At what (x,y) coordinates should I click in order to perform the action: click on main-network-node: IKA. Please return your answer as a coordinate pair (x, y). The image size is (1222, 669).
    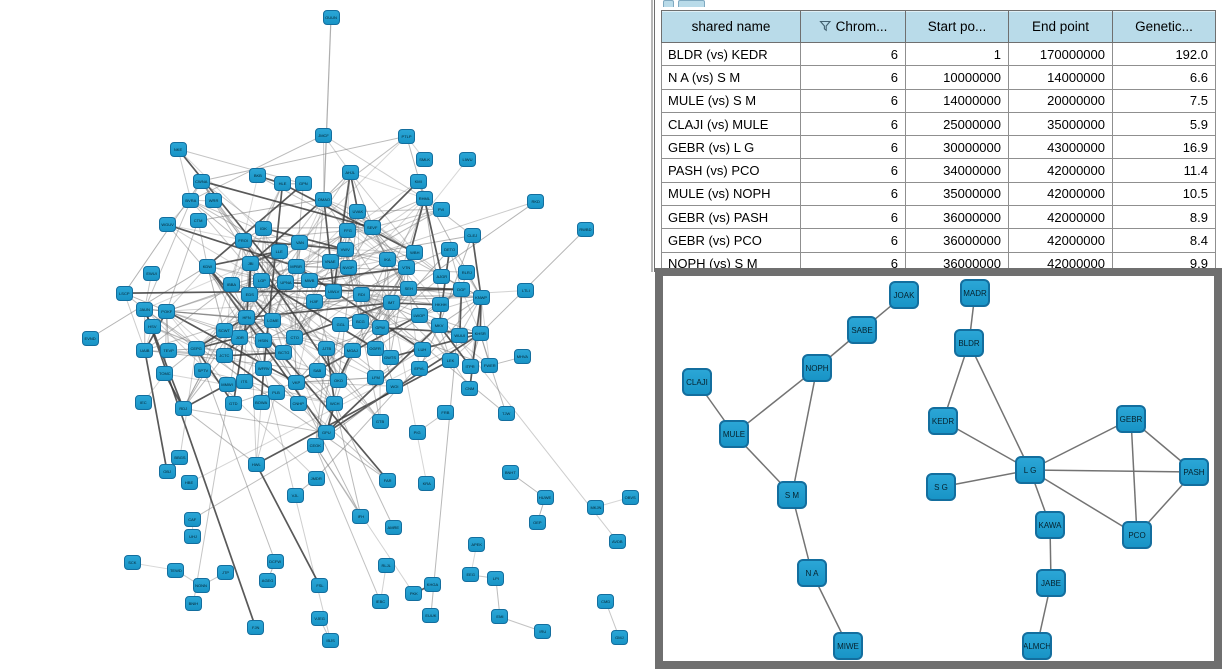
    Looking at the image, I should click on (387, 260).